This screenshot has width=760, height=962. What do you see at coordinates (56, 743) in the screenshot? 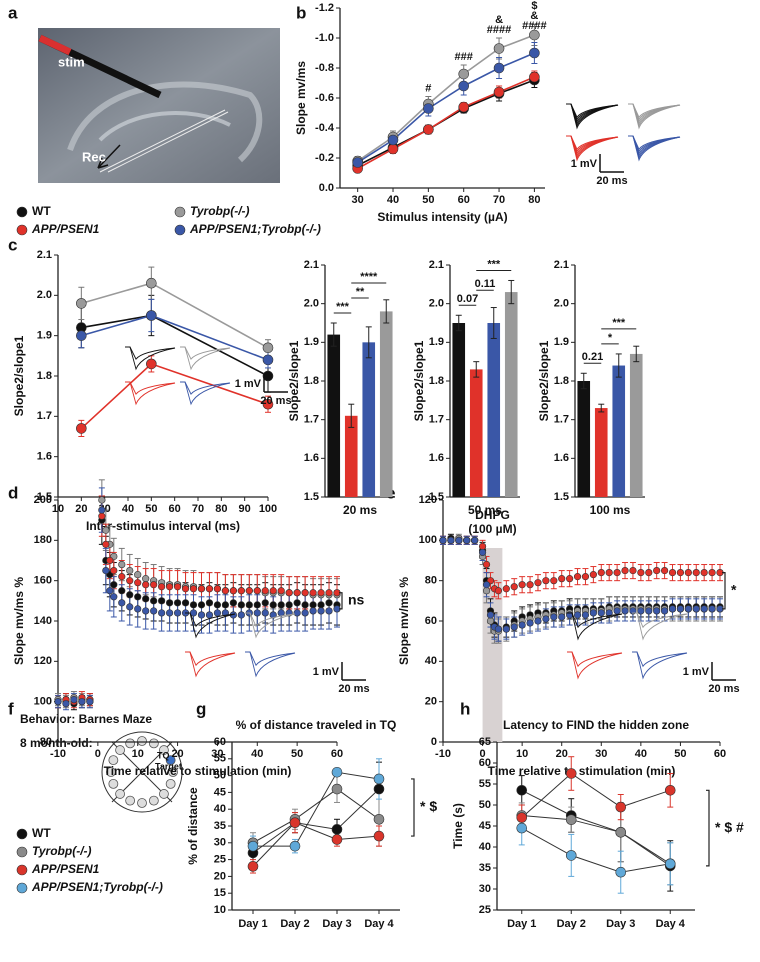
I see `panel-f-age: 8 month-old:` at bounding box center [56, 743].